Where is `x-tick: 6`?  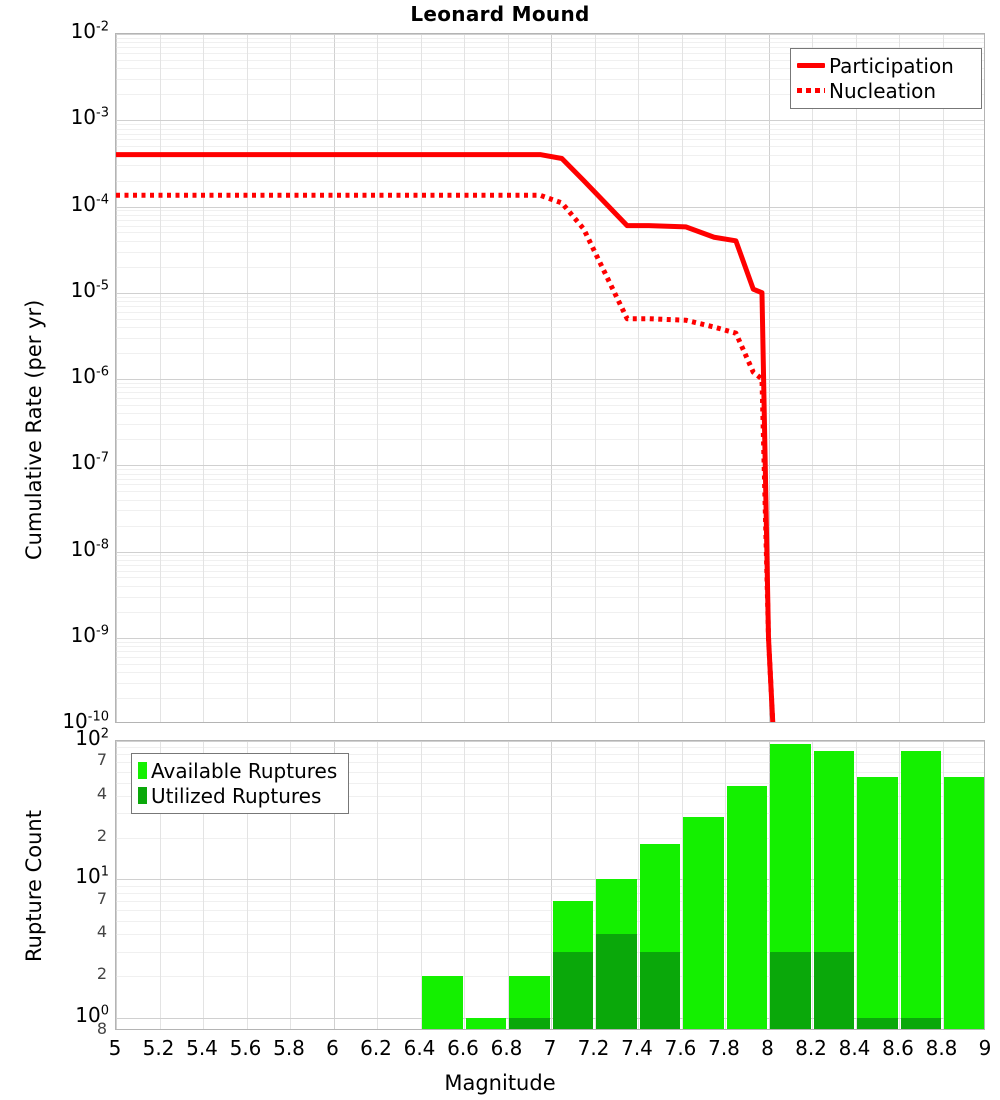 x-tick: 6 is located at coordinates (332, 1048).